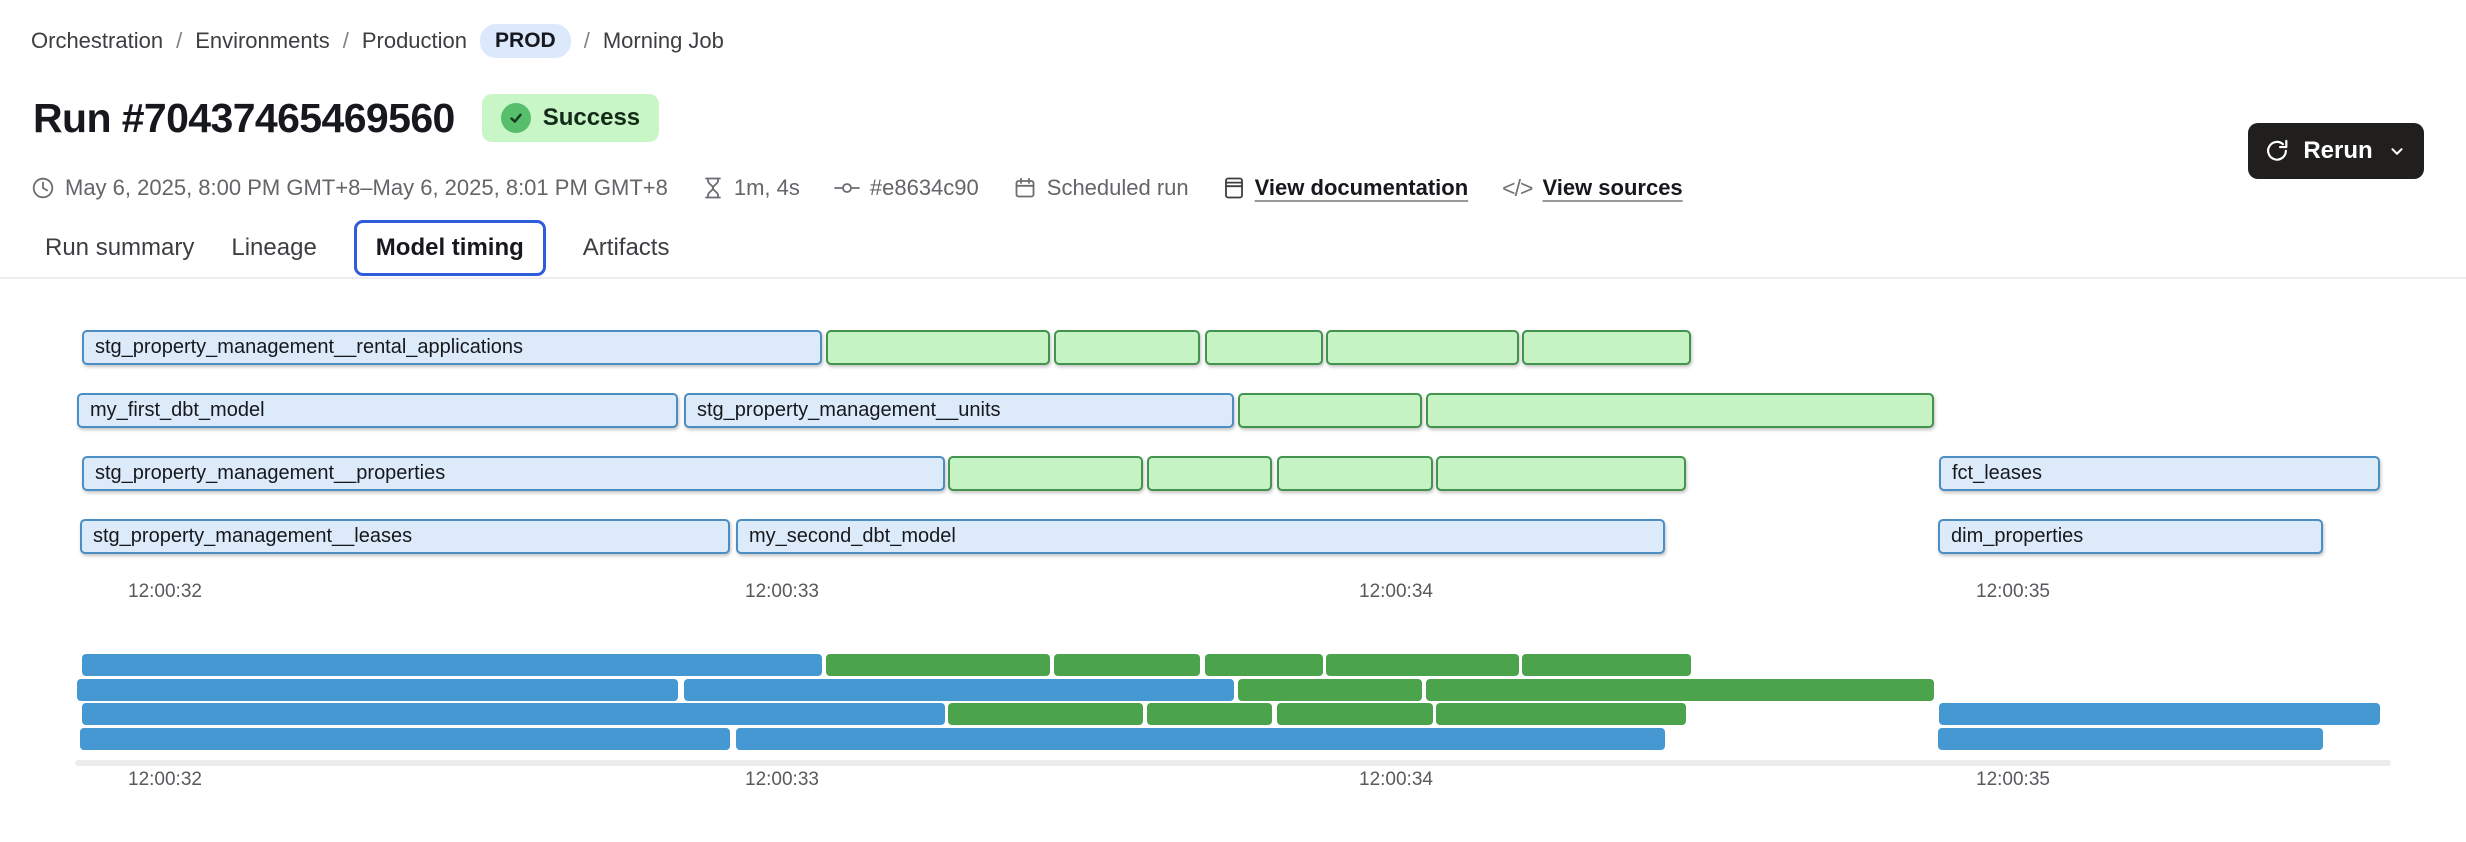 The width and height of the screenshot is (2466, 842). I want to click on meta-duration: 1m, 4s, so click(751, 188).